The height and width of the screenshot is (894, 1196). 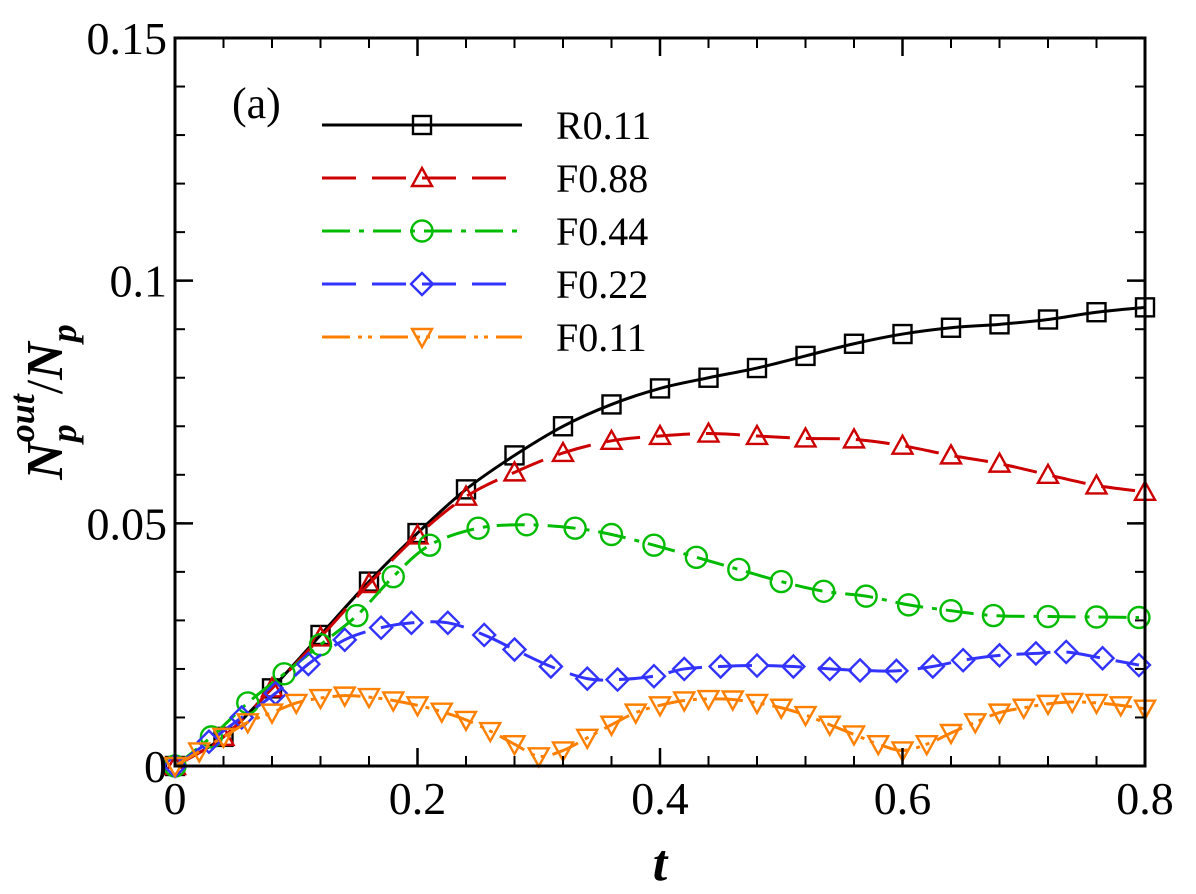 I want to click on data-point-F0.22-10, so click(x=514, y=649).